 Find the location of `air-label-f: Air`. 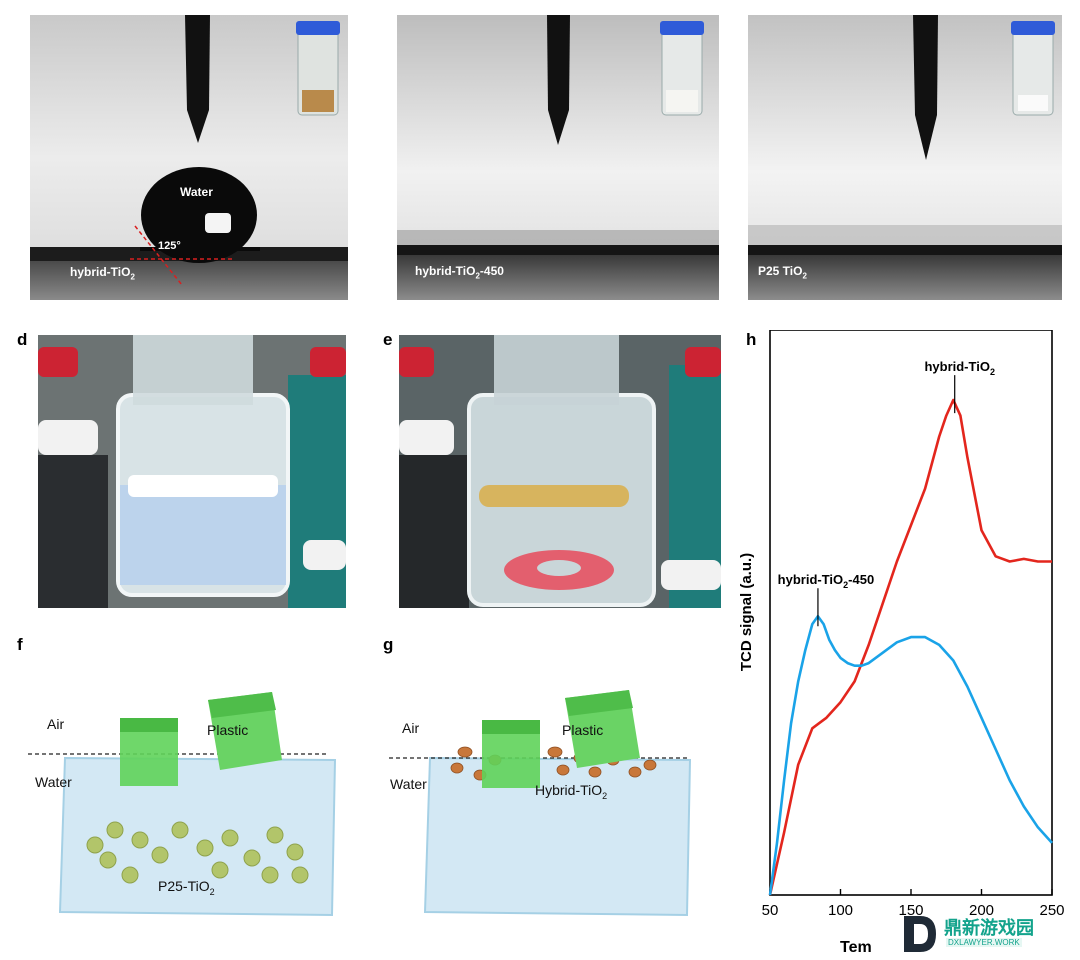

air-label-f: Air is located at coordinates (56, 724).